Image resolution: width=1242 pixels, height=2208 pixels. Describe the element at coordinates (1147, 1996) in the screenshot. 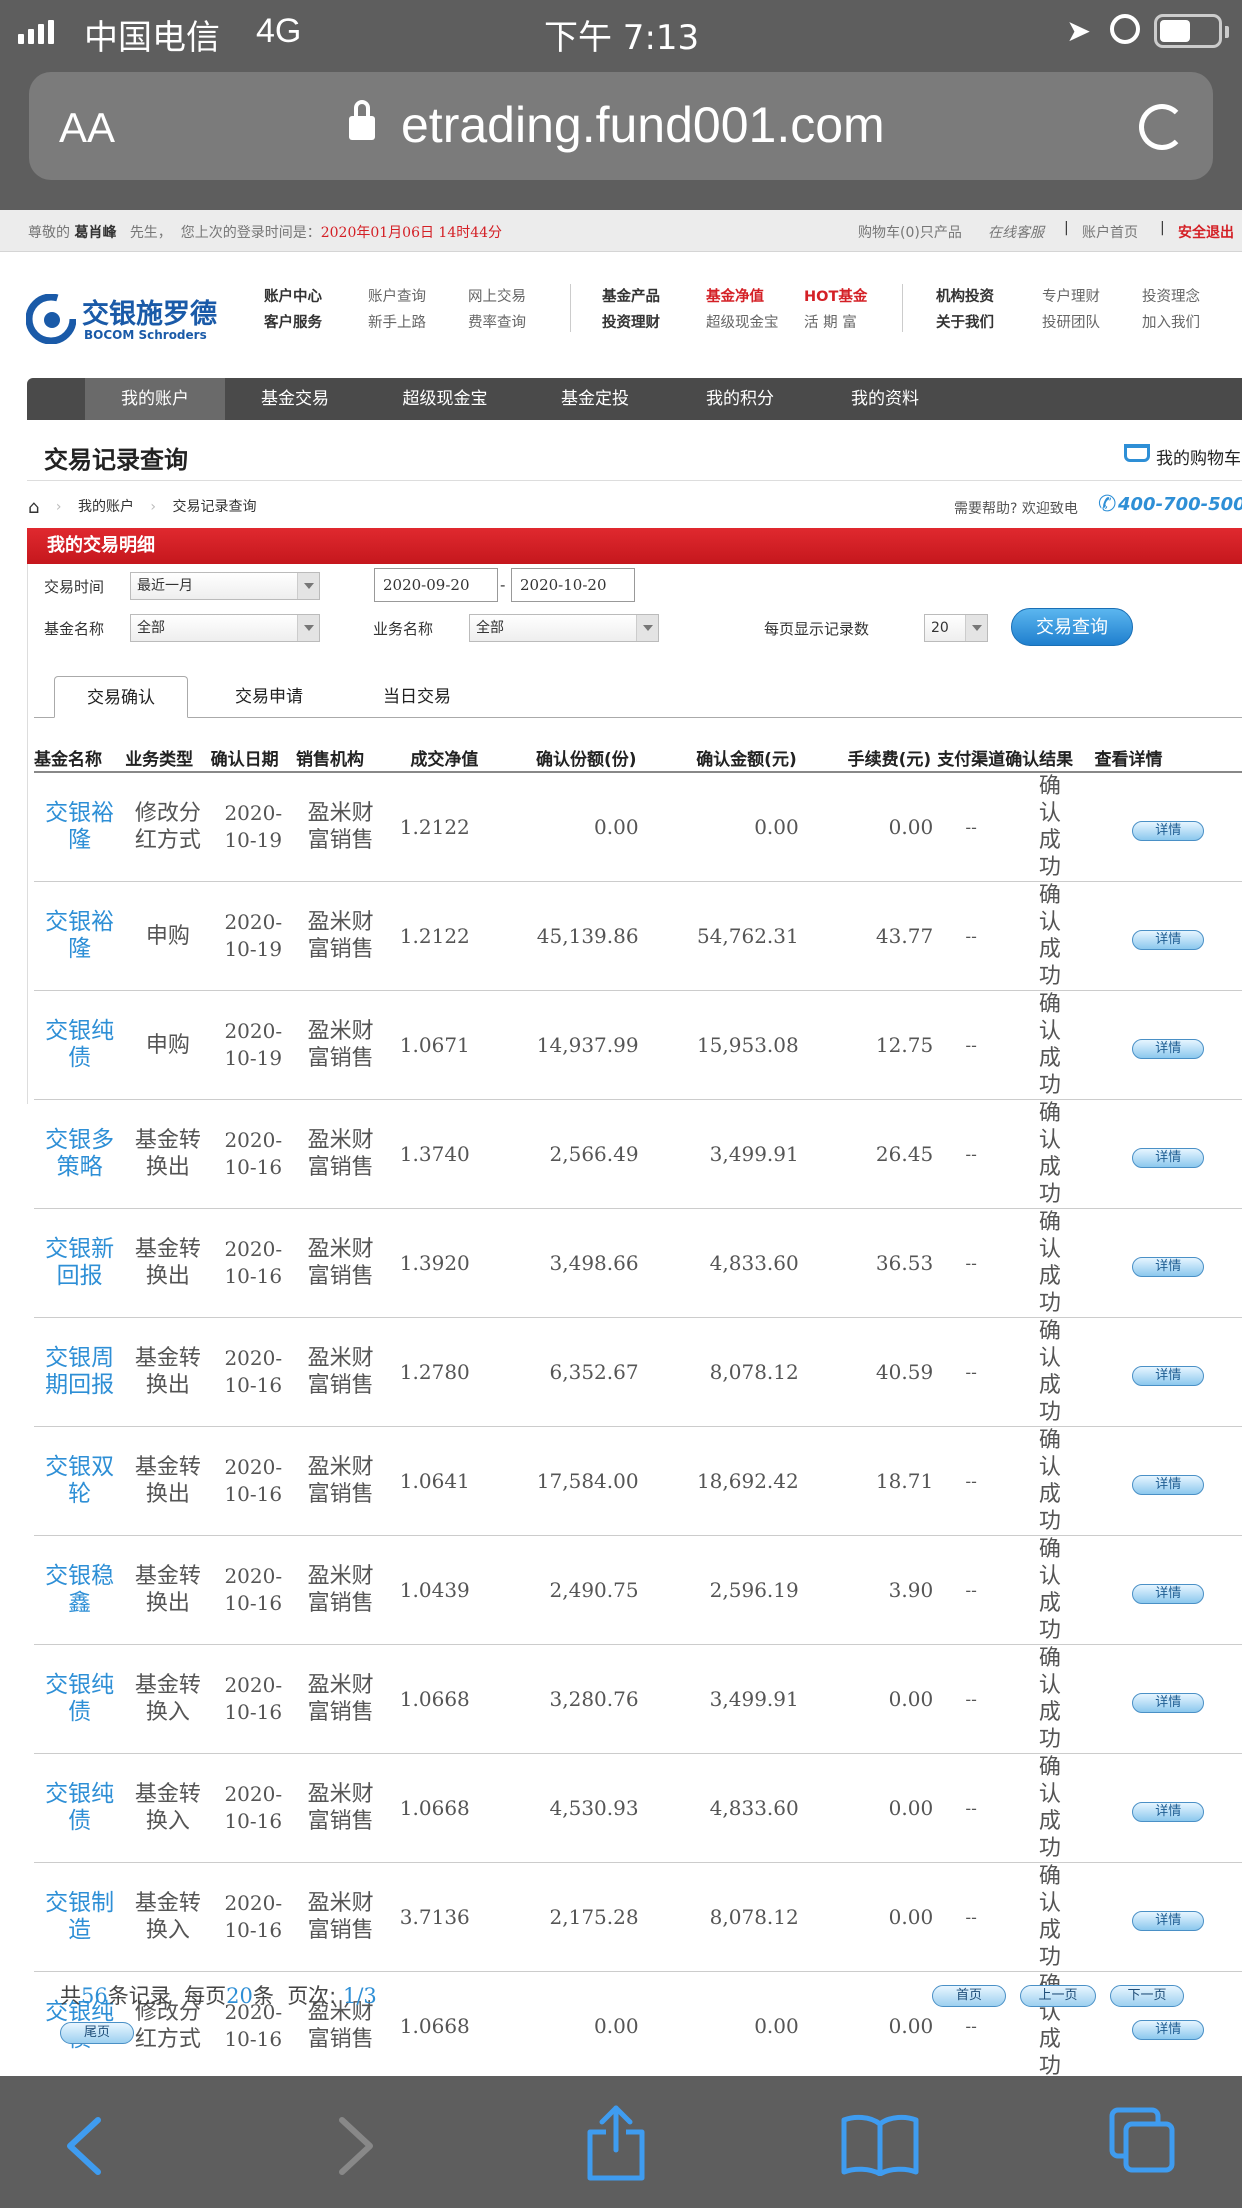

I see `next-page-button: 下一页` at that location.